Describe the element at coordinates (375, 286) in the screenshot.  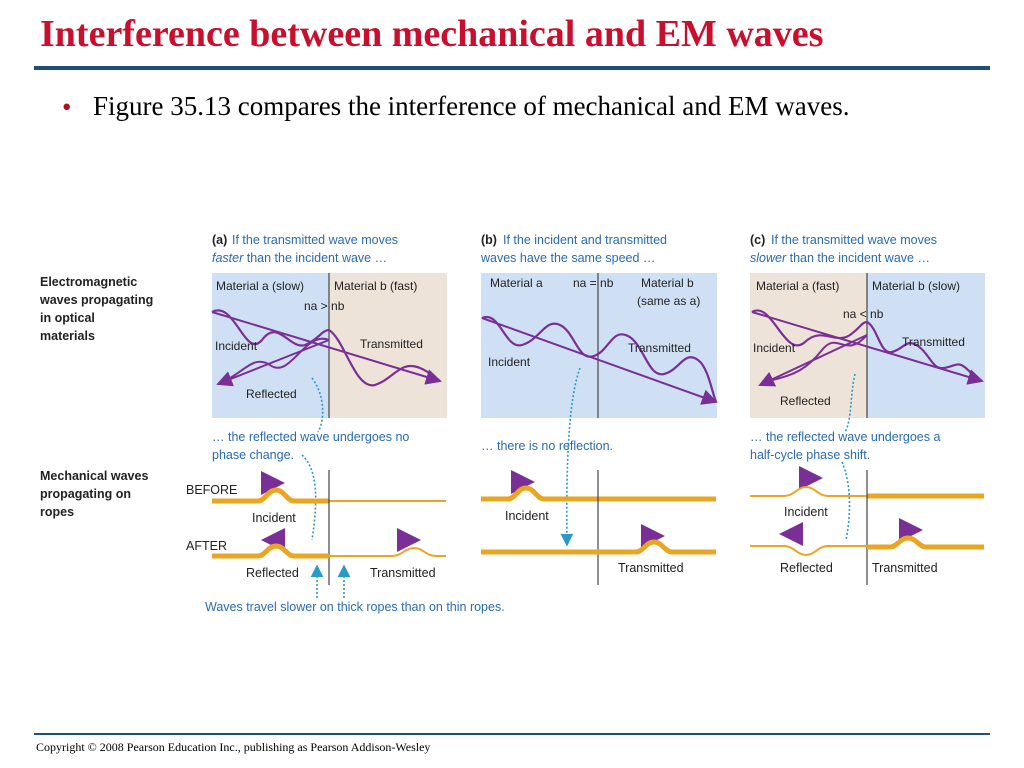
I see `panel-a-material-right: Material b (fast)` at that location.